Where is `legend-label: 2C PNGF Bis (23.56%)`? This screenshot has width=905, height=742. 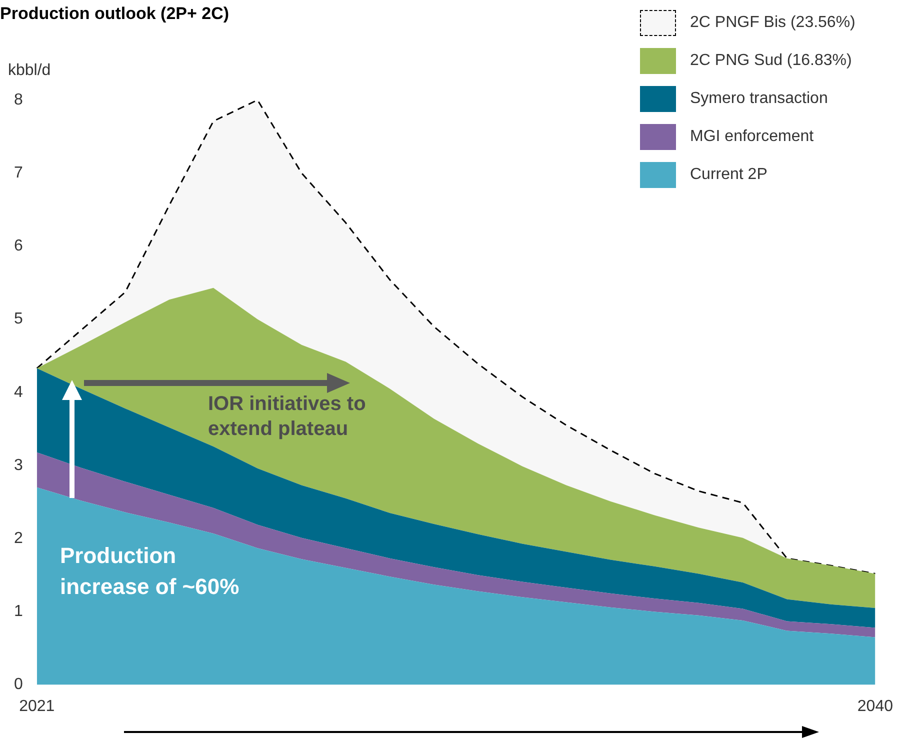 legend-label: 2C PNGF Bis (23.56%) is located at coordinates (773, 23).